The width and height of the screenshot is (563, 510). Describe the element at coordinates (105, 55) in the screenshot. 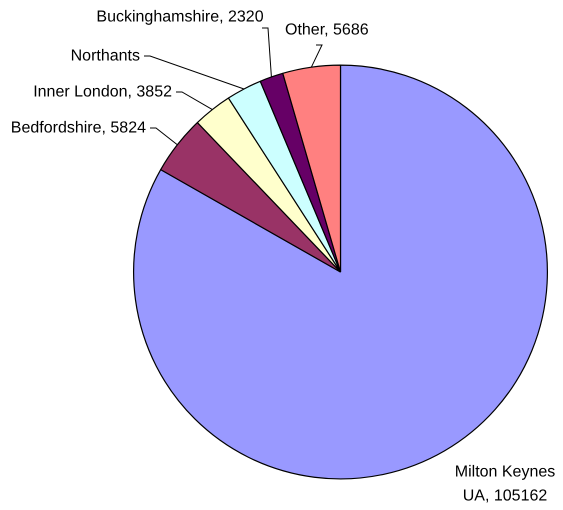

I see `slice-label: Northants` at that location.